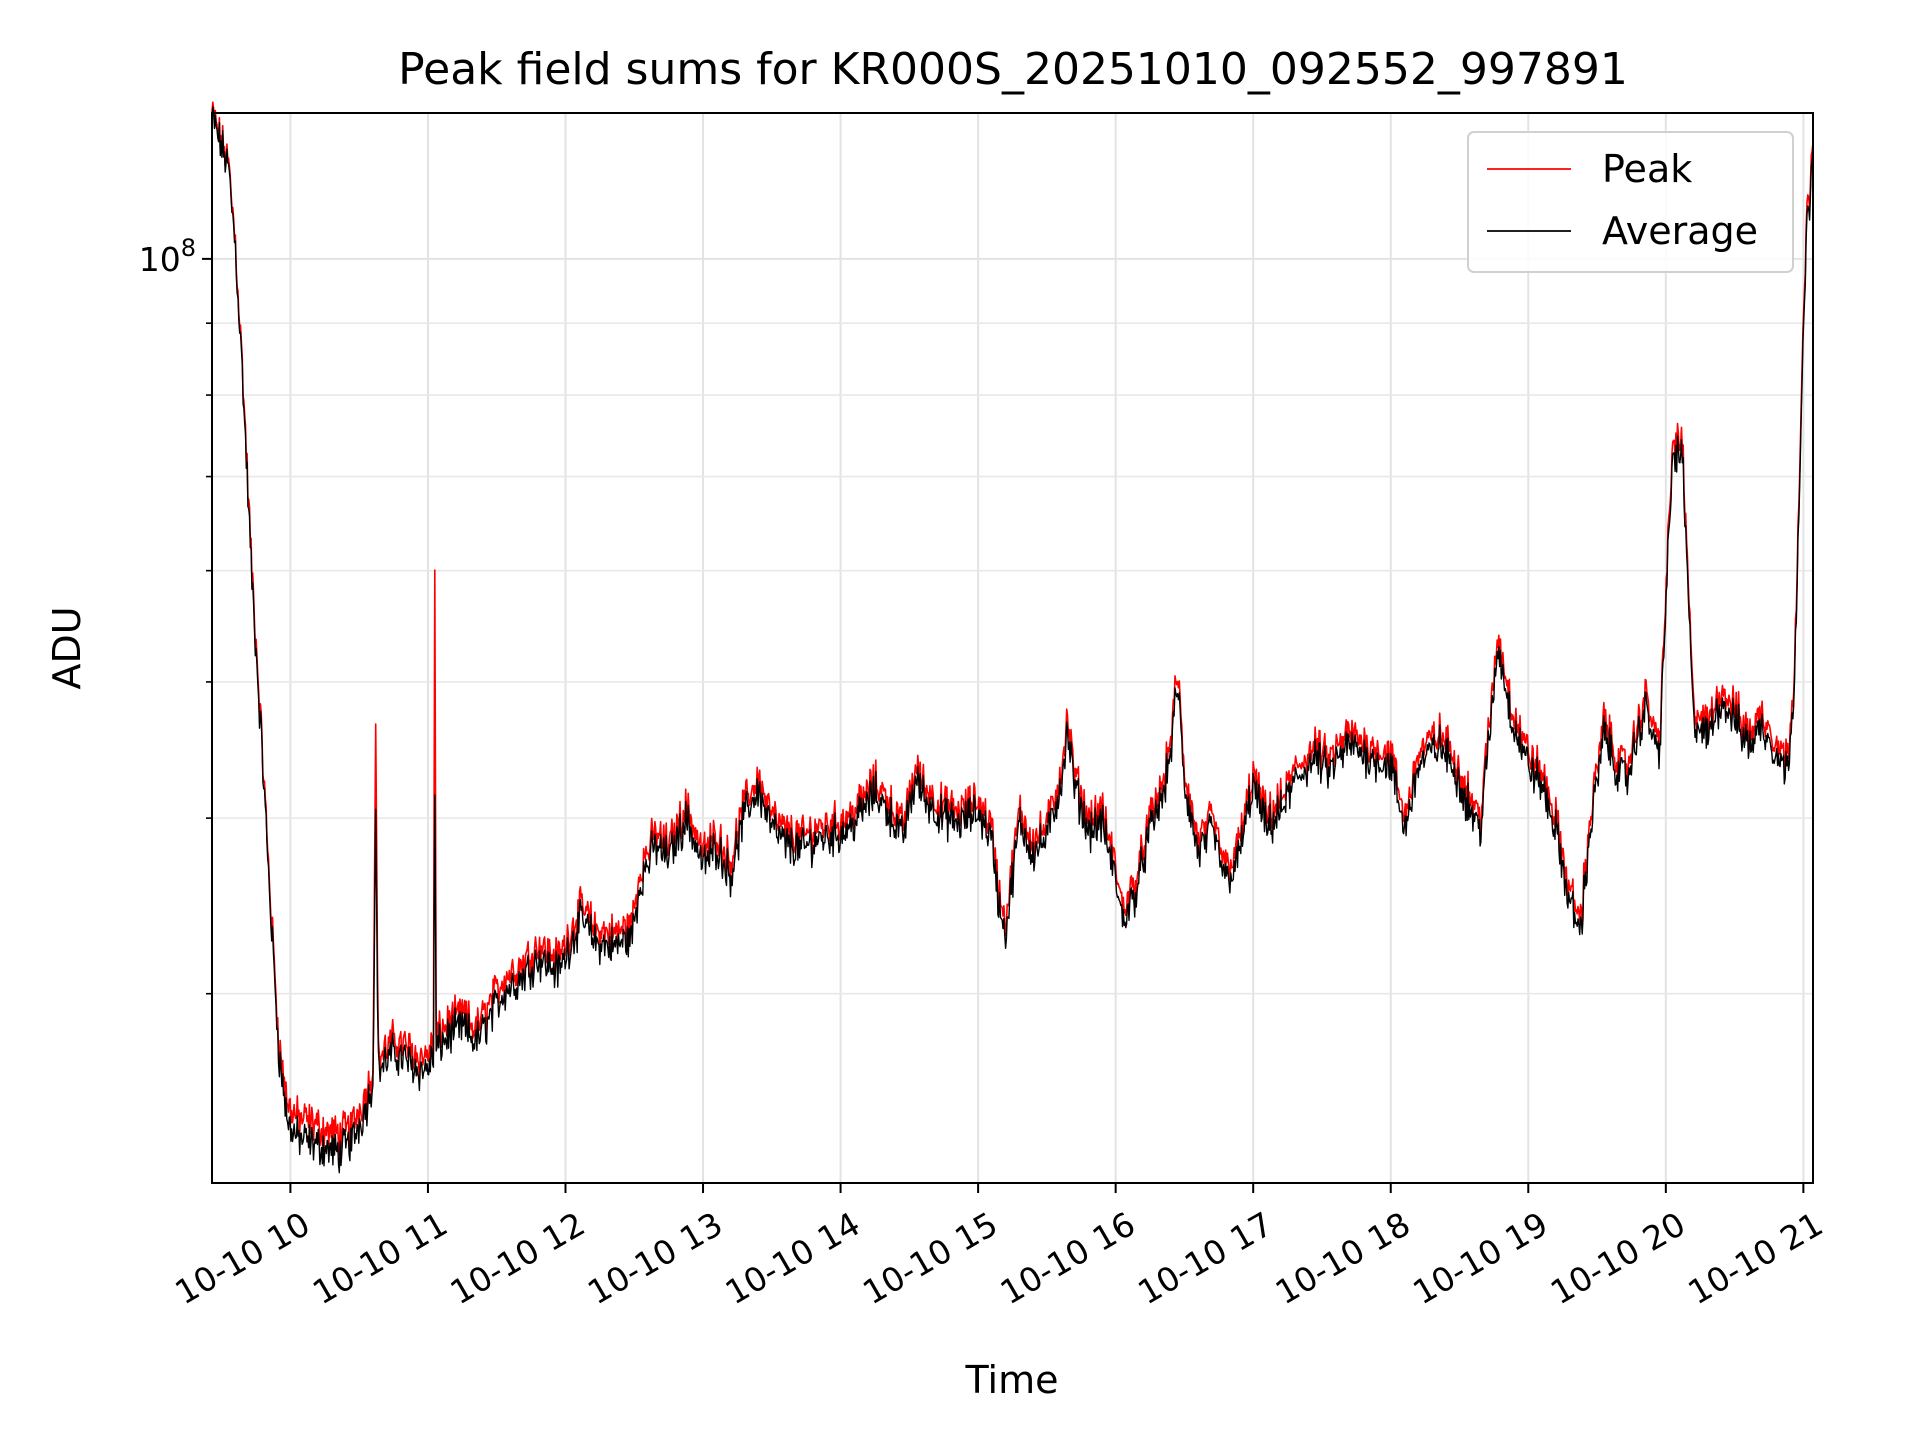  I want to click on x-tick-label: 10-10 20, so click(1618, 1258).